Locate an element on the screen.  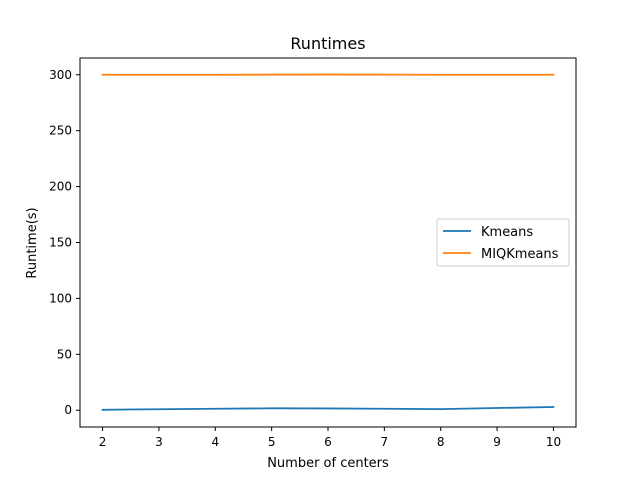
x-tick-label: 2 is located at coordinates (103, 442).